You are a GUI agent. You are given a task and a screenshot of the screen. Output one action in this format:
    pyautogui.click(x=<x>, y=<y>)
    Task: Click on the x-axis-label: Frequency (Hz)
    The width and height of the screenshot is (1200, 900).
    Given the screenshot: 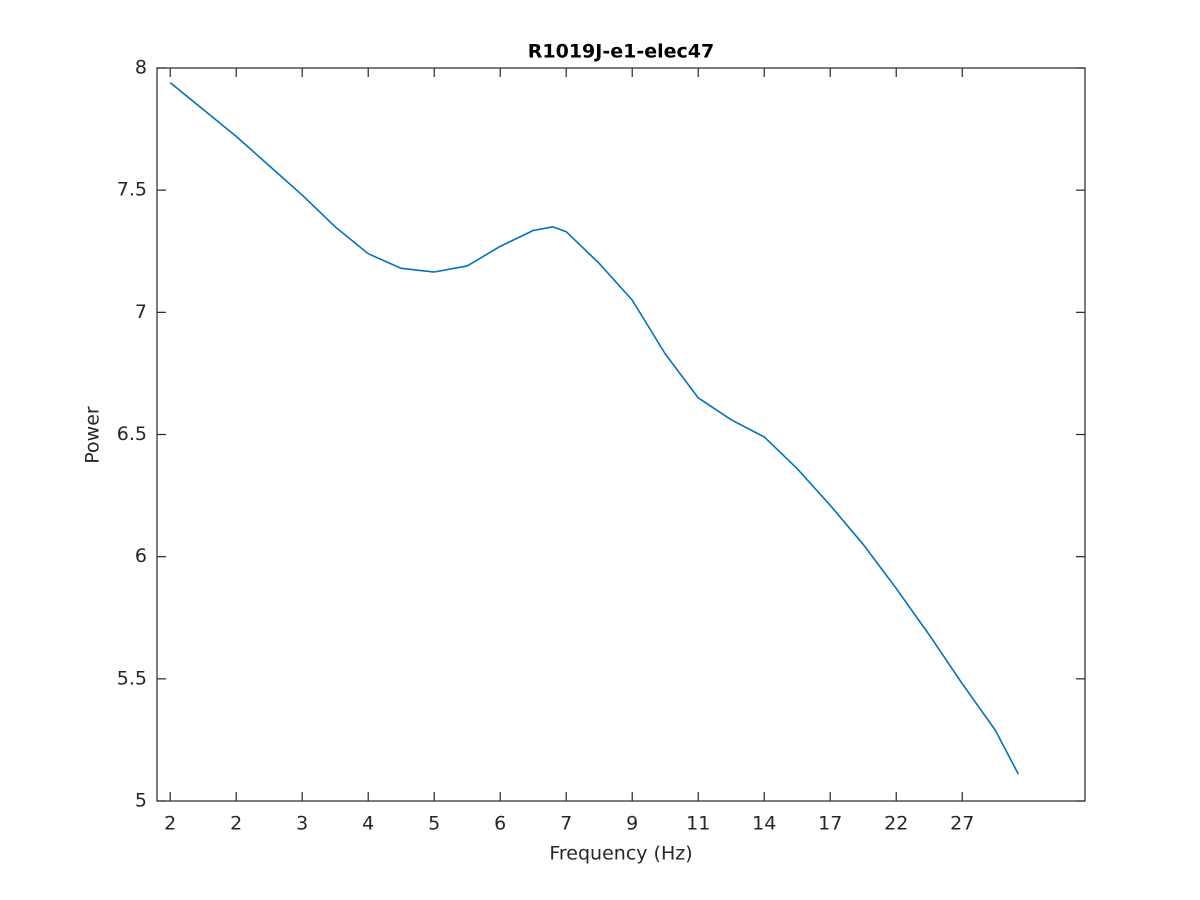 What is the action you would take?
    pyautogui.click(x=620, y=854)
    